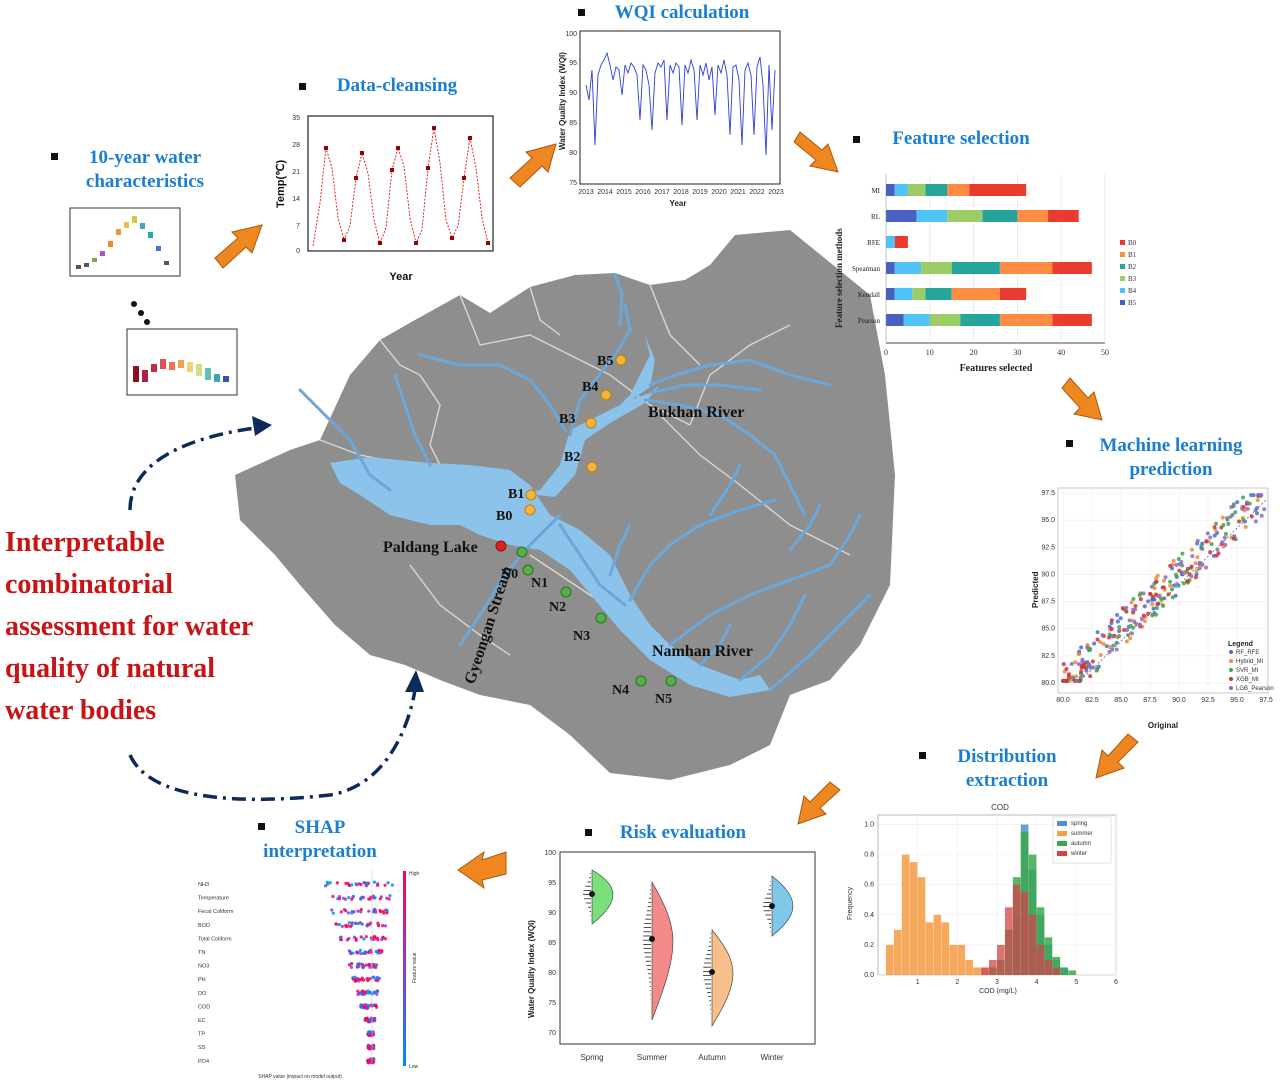  What do you see at coordinates (678, 203) in the screenshot?
I see `xlabel: Year` at bounding box center [678, 203].